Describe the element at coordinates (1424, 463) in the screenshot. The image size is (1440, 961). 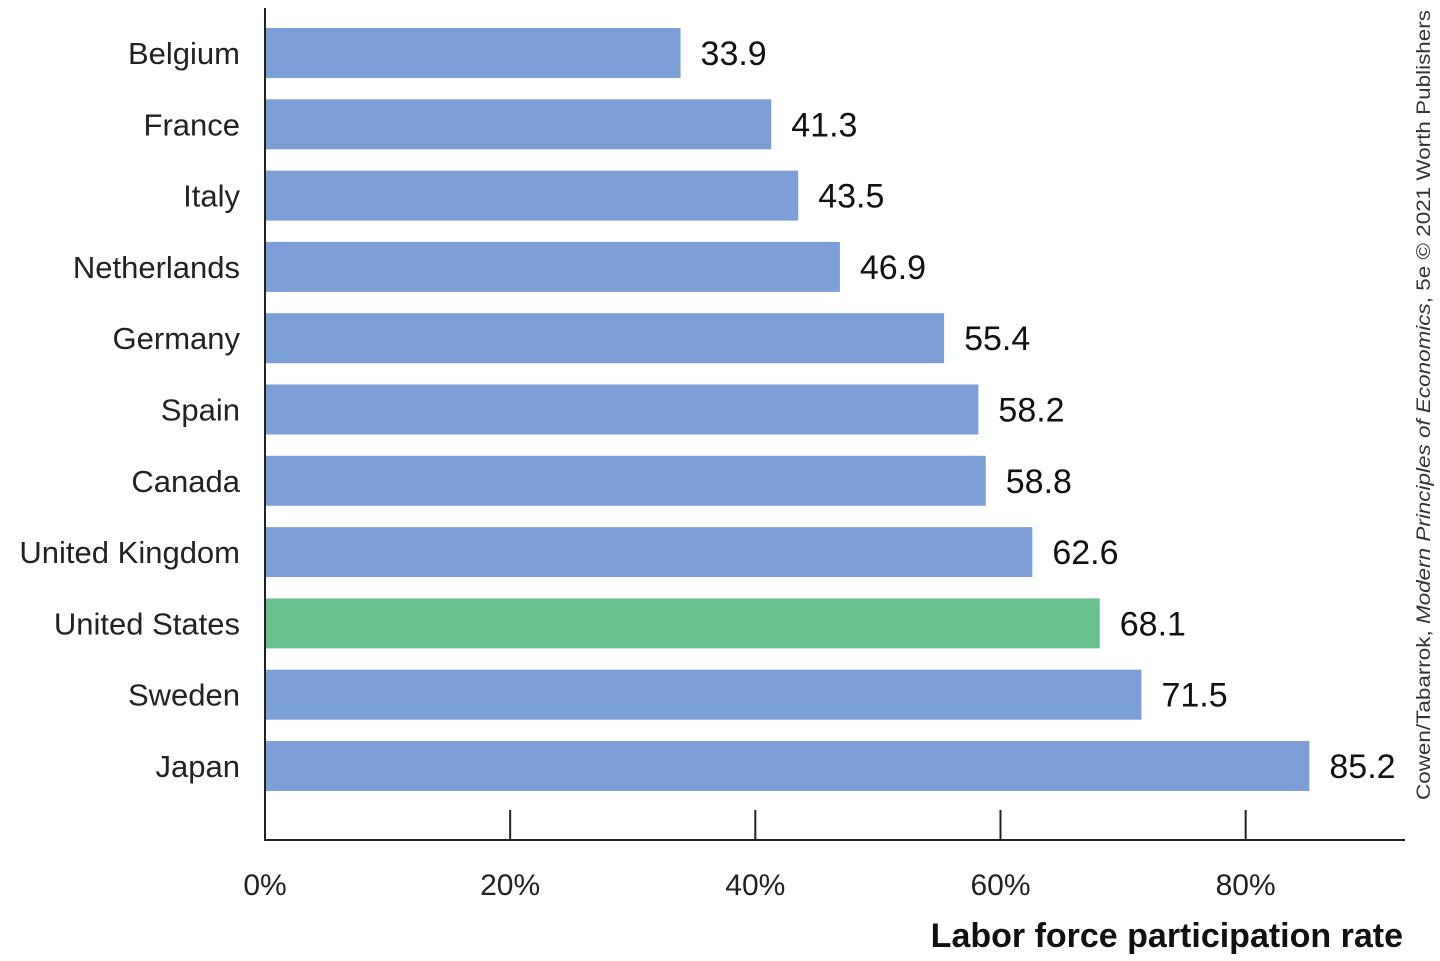
I see `credit-title: Modern Principles of Economics` at that location.